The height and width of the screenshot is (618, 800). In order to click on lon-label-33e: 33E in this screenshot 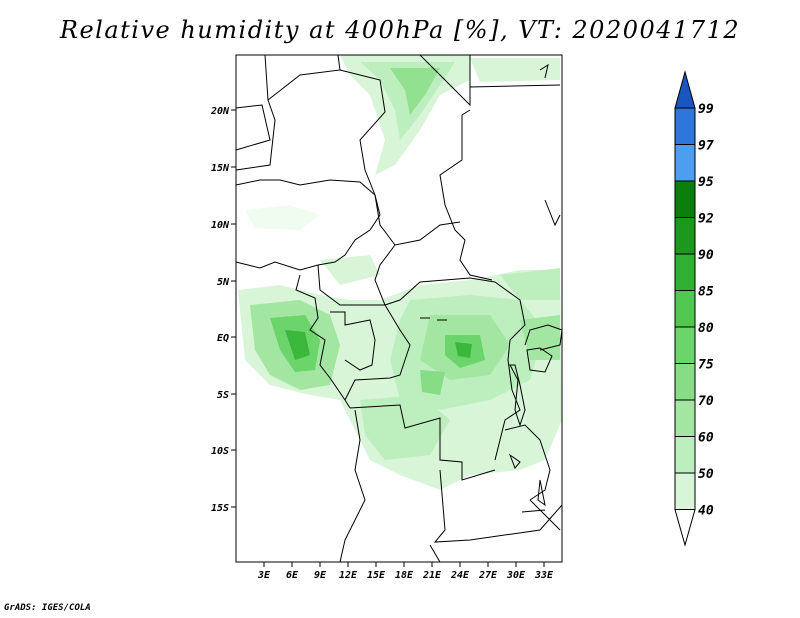, I will do `click(544, 575)`.